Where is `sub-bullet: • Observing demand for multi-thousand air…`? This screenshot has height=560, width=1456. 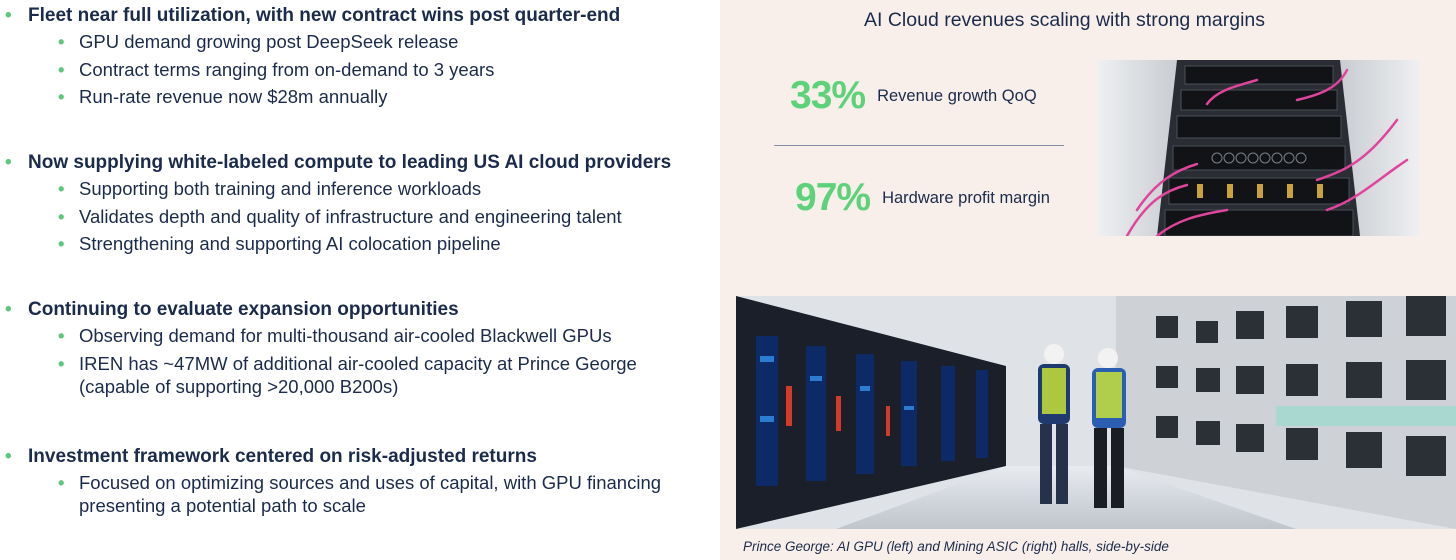
sub-bullet: • Observing demand for multi-thousand air… is located at coordinates (335, 335).